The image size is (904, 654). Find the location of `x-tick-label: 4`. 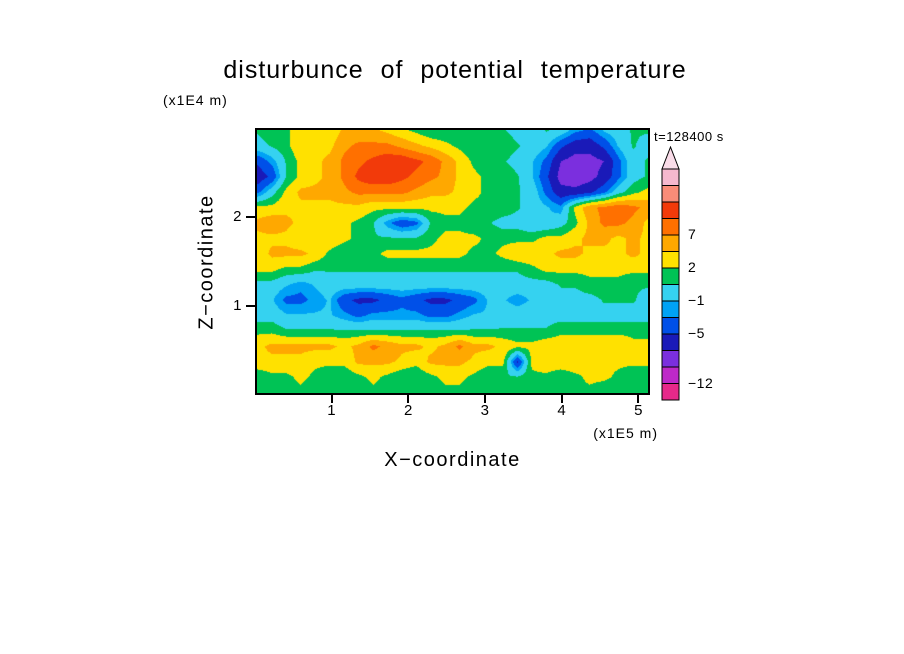

x-tick-label: 4 is located at coordinates (562, 410).